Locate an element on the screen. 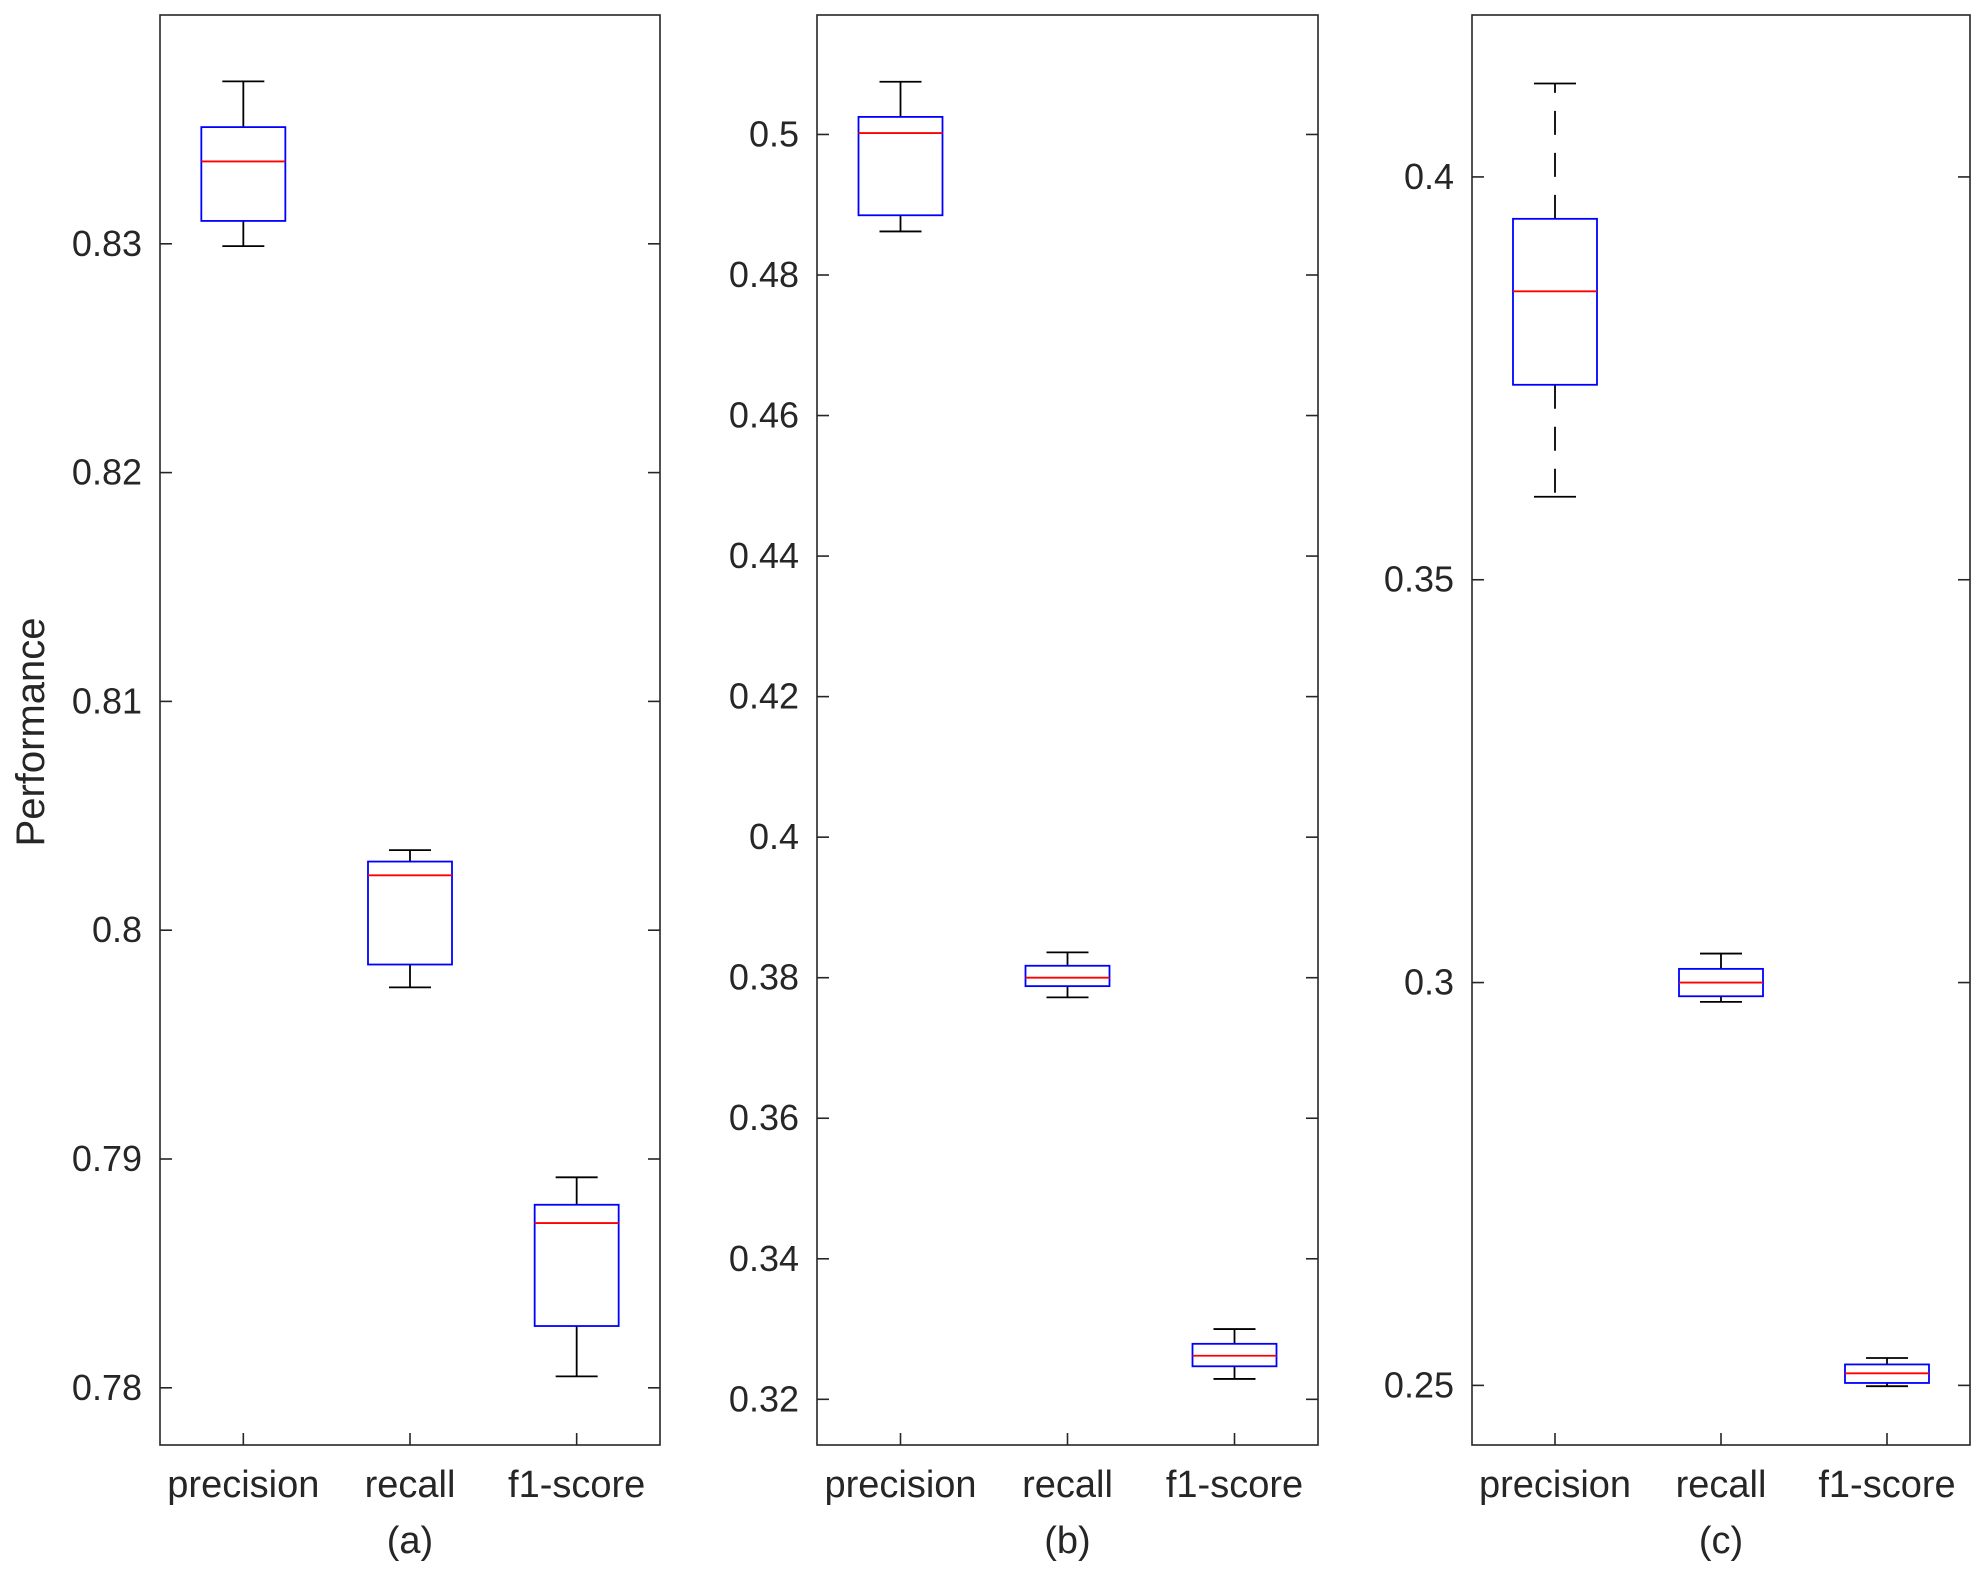 The height and width of the screenshot is (1578, 1978). y-tick-label: 0.81 is located at coordinates (107, 700).